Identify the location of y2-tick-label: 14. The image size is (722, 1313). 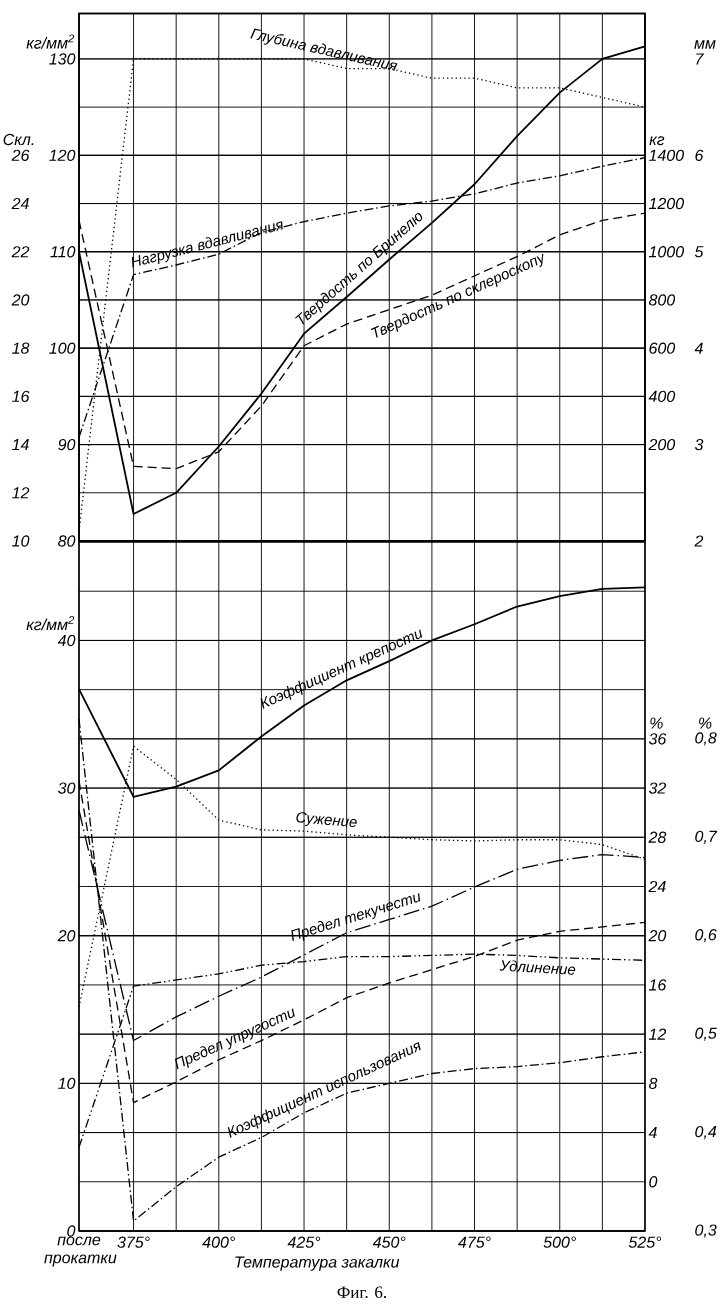
(20, 445).